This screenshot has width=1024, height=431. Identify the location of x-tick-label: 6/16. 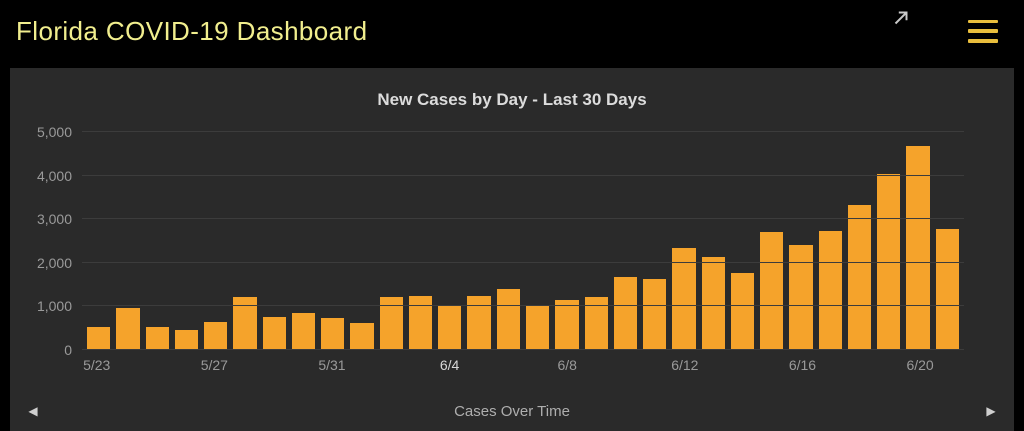
(802, 365).